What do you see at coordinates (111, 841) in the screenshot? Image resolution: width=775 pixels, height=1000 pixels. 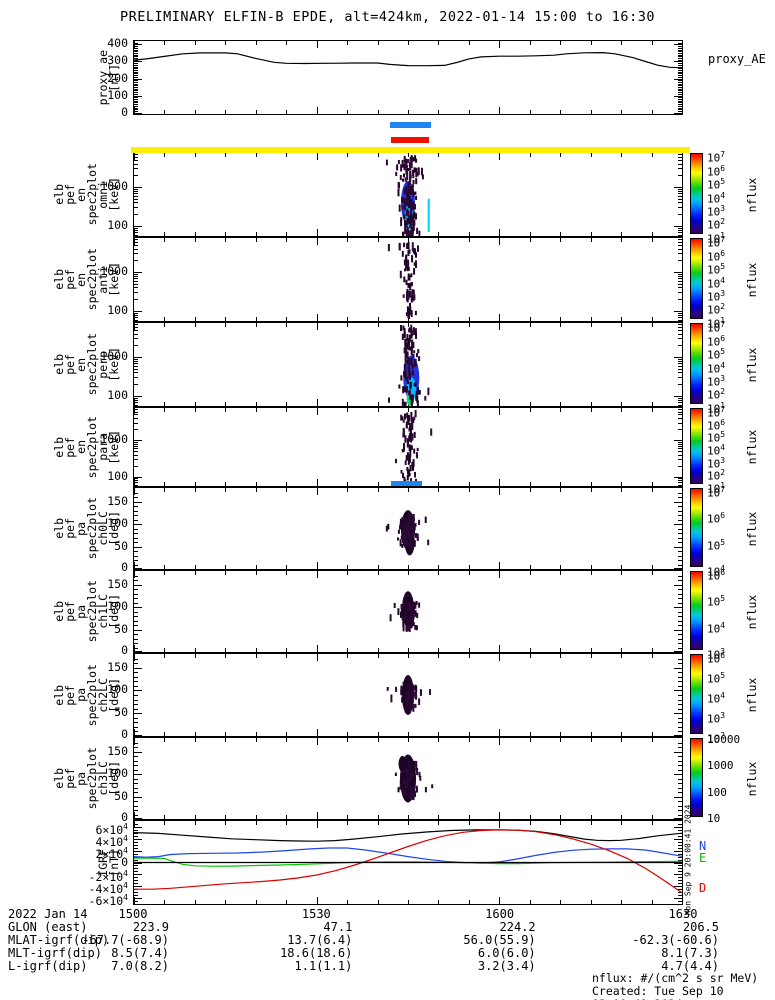 I see `y-tick-label: 4×10⁴` at bounding box center [111, 841].